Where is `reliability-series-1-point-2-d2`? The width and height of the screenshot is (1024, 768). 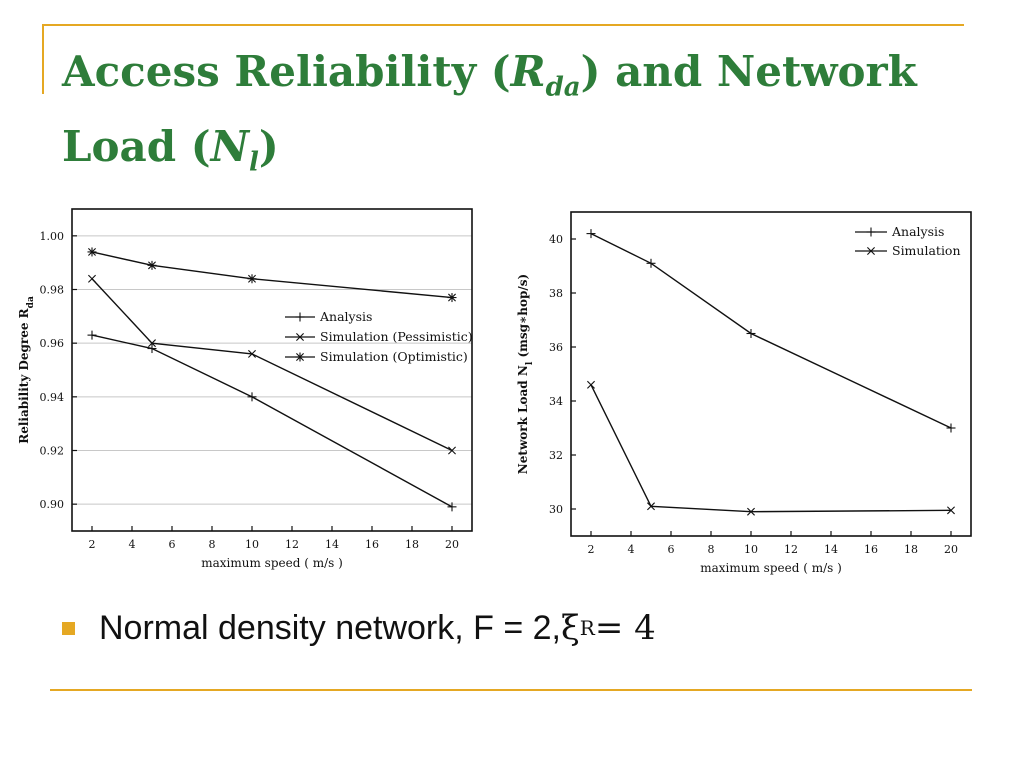 reliability-series-1-point-2-d2 is located at coordinates (252, 353).